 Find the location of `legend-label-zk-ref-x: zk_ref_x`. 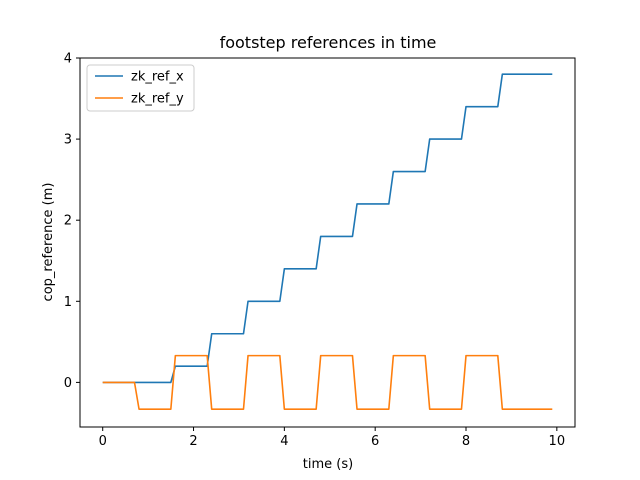

legend-label-zk-ref-x: zk_ref_x is located at coordinates (157, 77).